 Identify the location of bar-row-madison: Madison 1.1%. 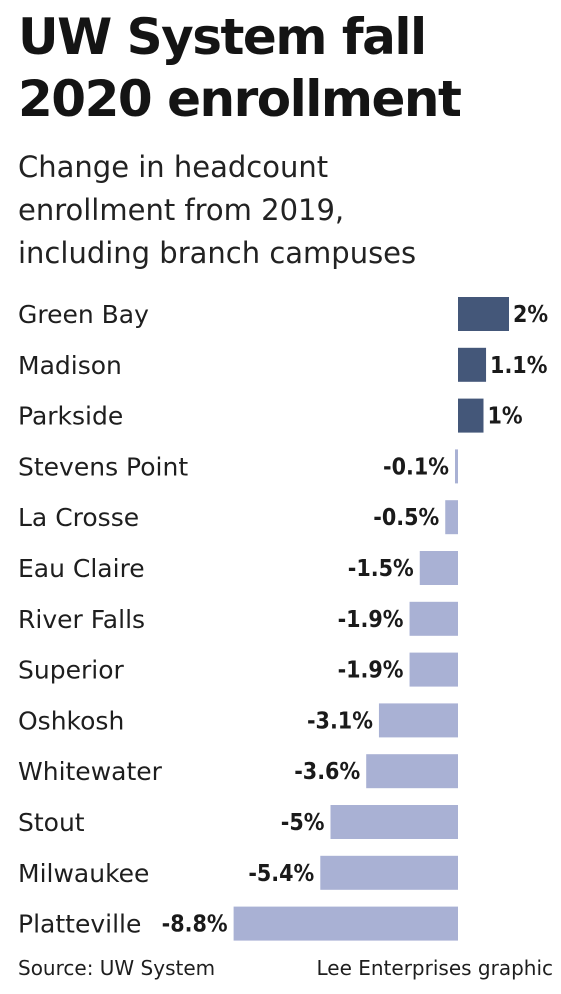
(283, 364).